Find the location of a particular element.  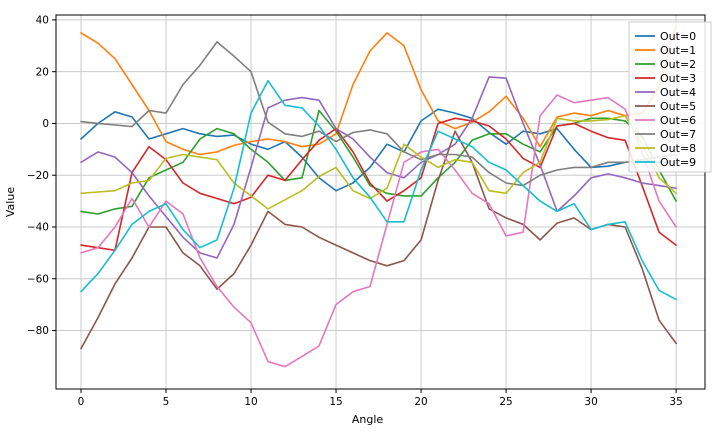

y-tick-label-40: 40 is located at coordinates (42, 21).